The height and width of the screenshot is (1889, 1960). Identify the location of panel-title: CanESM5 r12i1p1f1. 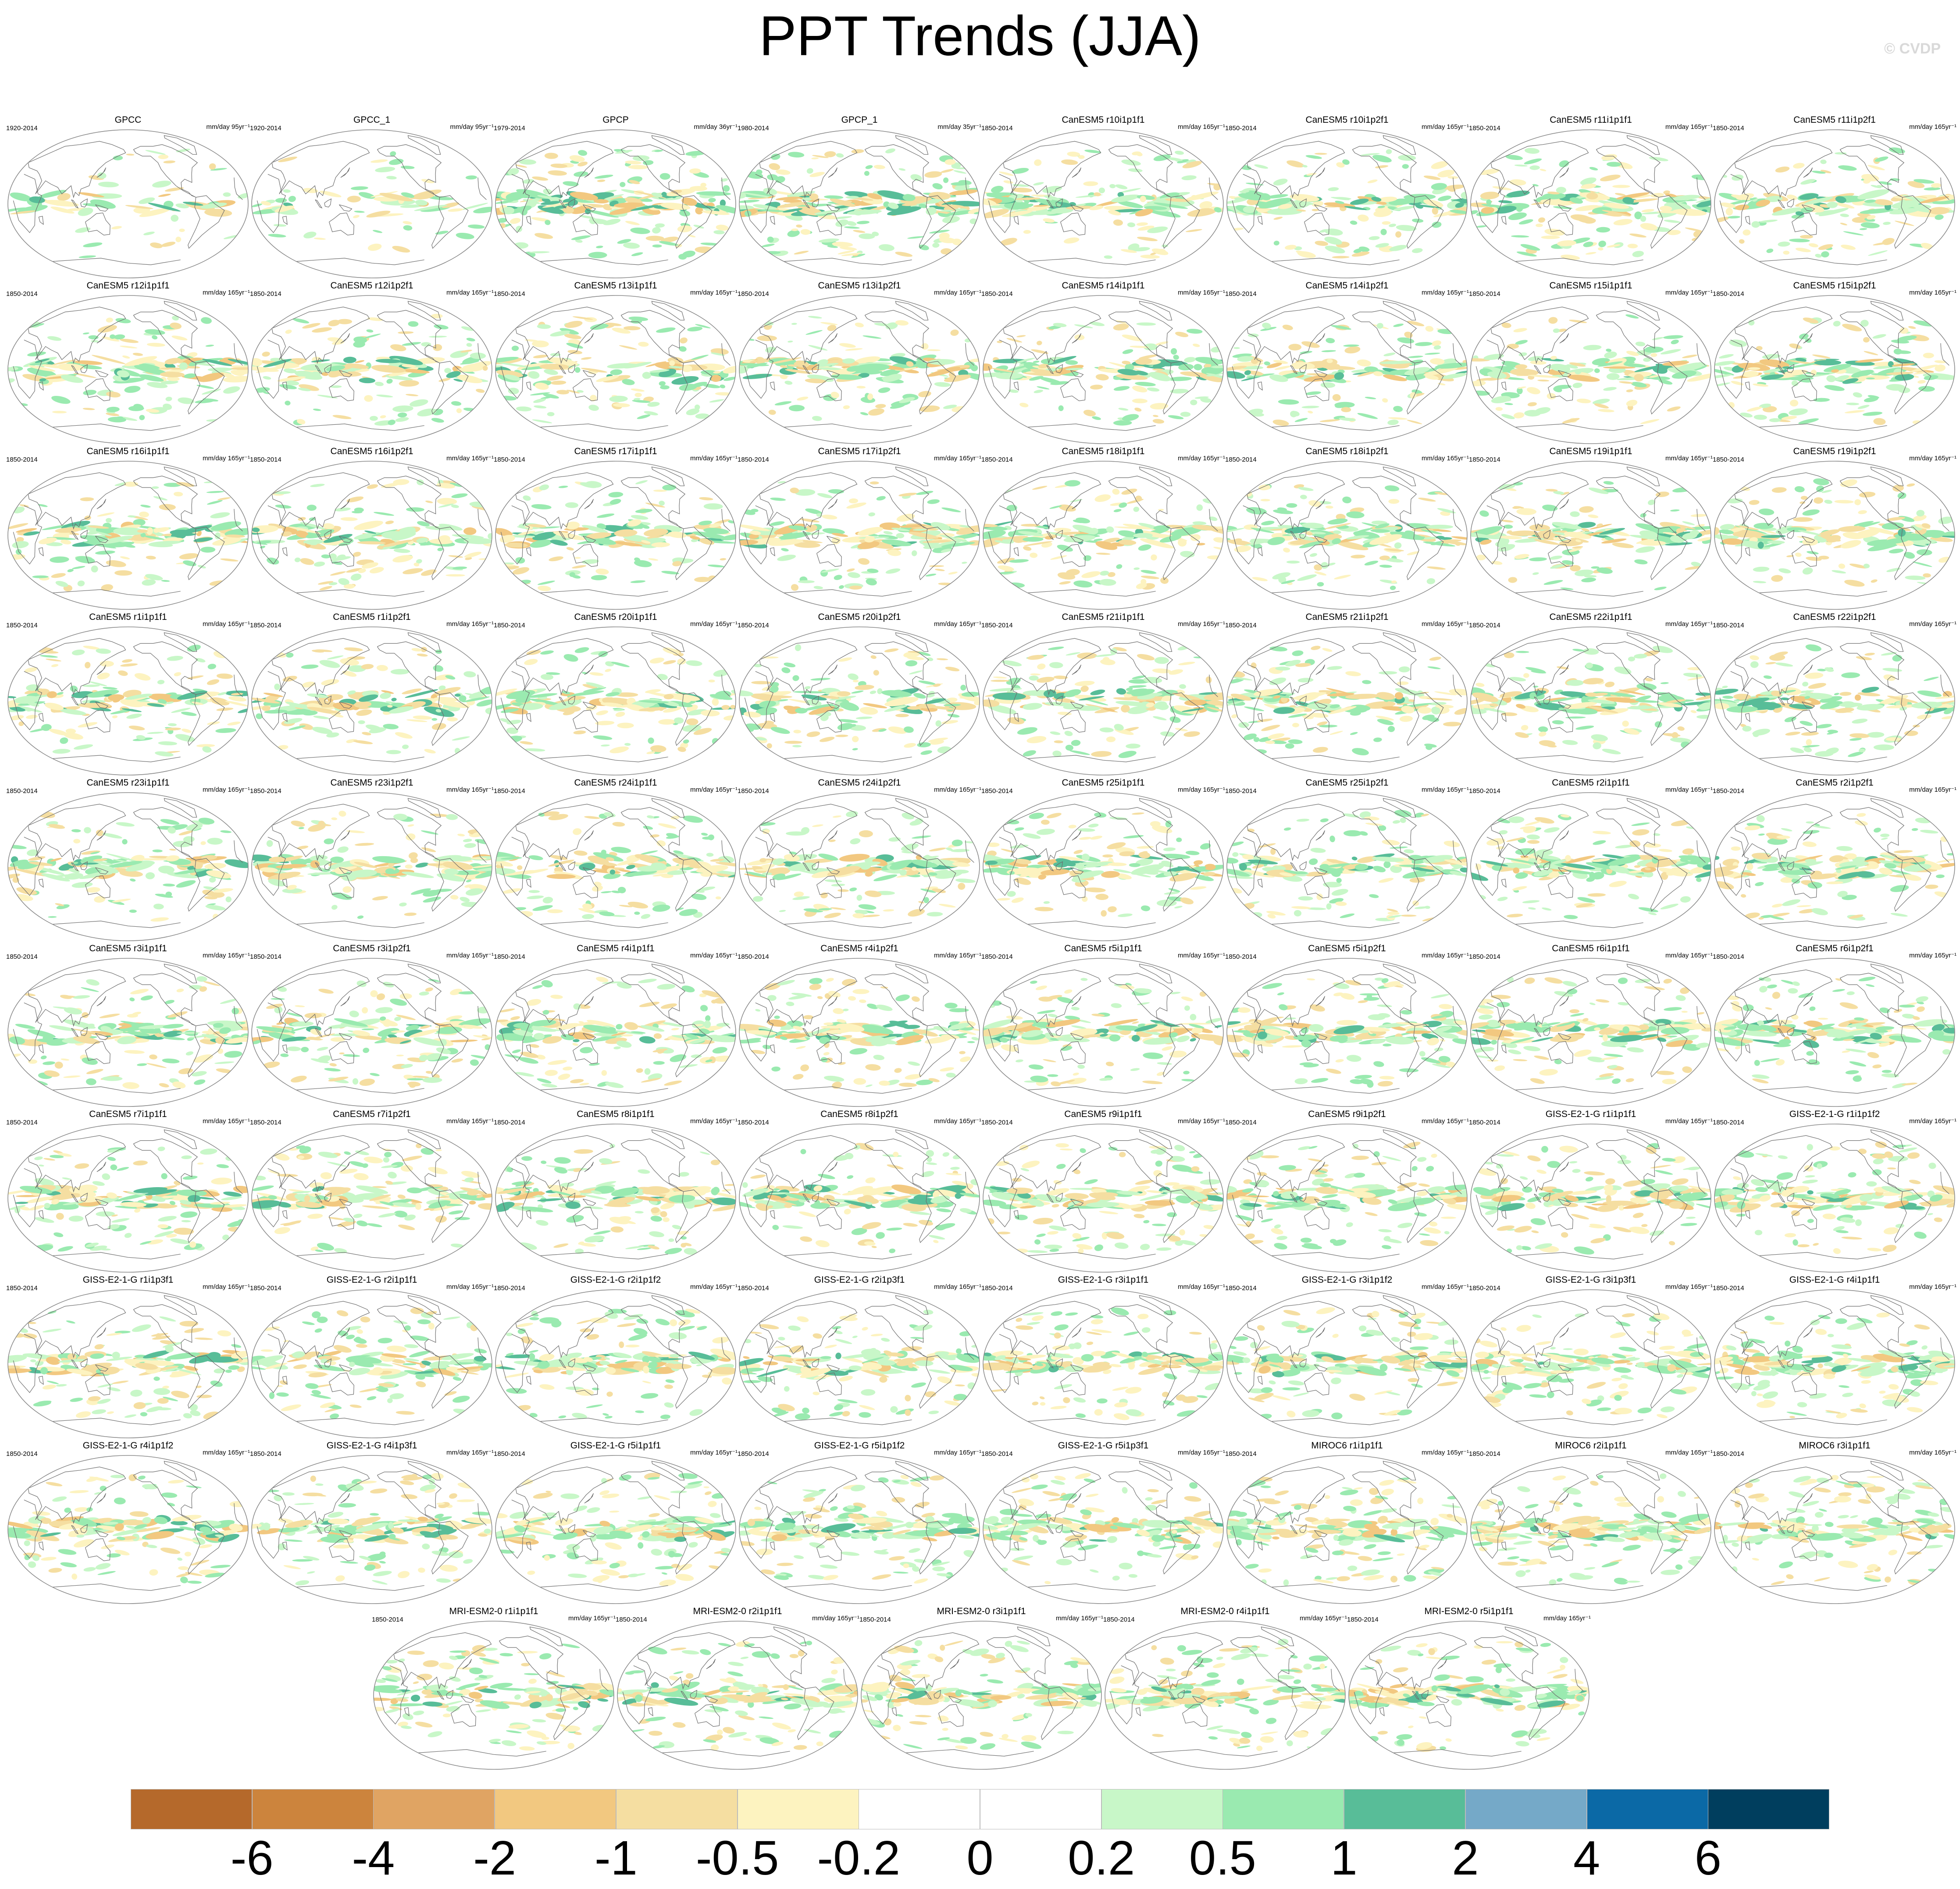
(128, 286).